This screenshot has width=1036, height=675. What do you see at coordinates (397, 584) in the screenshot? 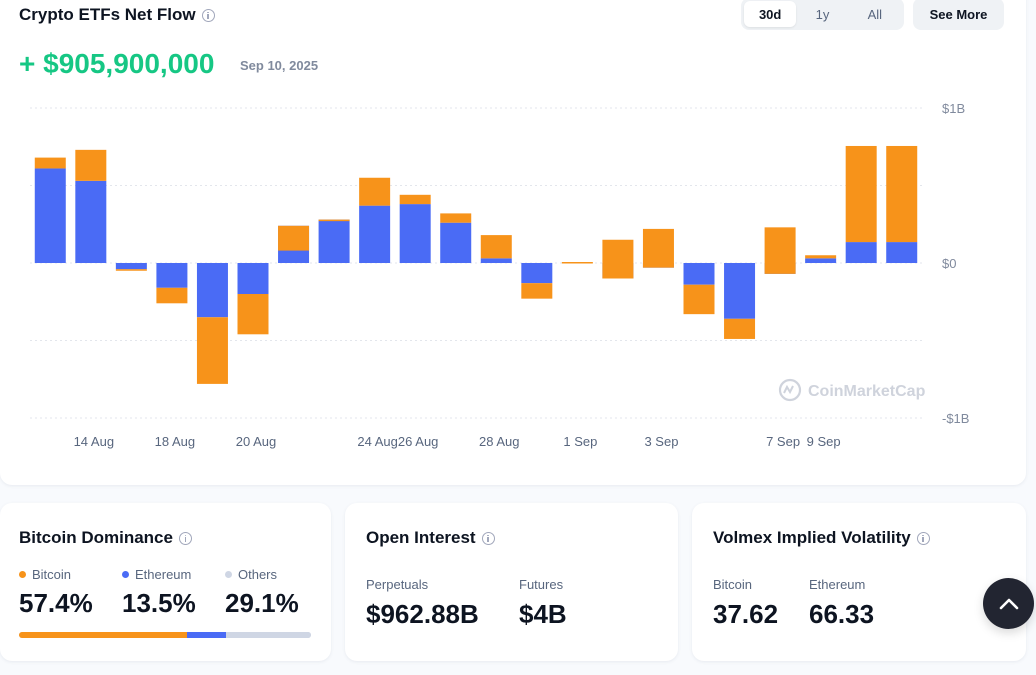
I see `stat-label: Perpetuals` at bounding box center [397, 584].